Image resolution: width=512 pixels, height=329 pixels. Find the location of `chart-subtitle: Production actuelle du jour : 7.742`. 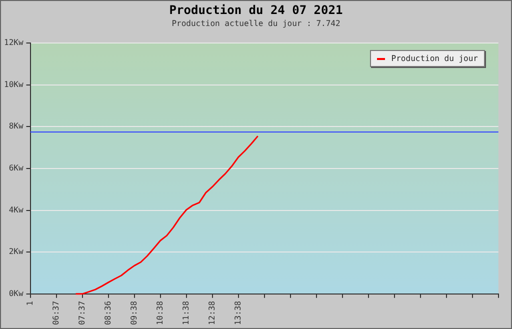

chart-subtitle: Production actuelle du jour : 7.742 is located at coordinates (256, 23).